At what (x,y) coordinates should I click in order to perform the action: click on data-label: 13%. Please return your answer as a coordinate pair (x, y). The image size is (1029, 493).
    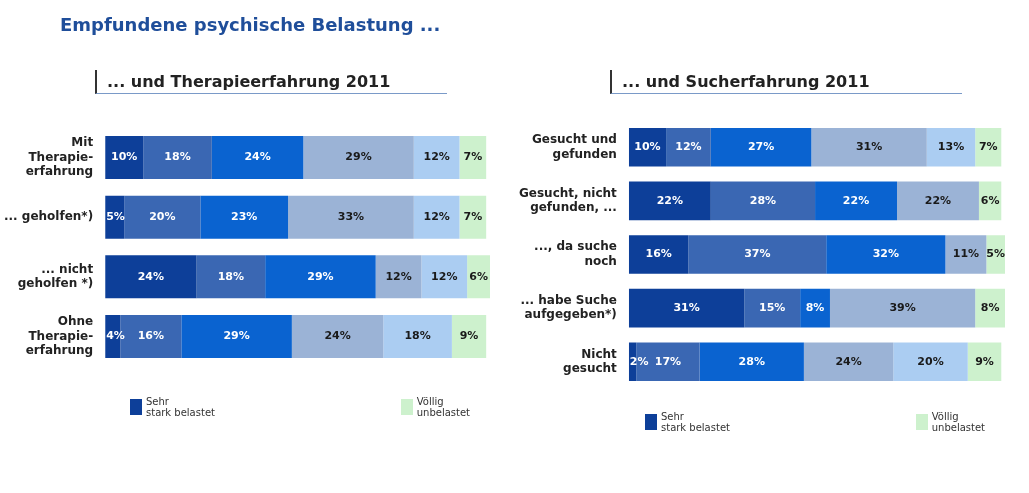
    Looking at the image, I should click on (951, 147).